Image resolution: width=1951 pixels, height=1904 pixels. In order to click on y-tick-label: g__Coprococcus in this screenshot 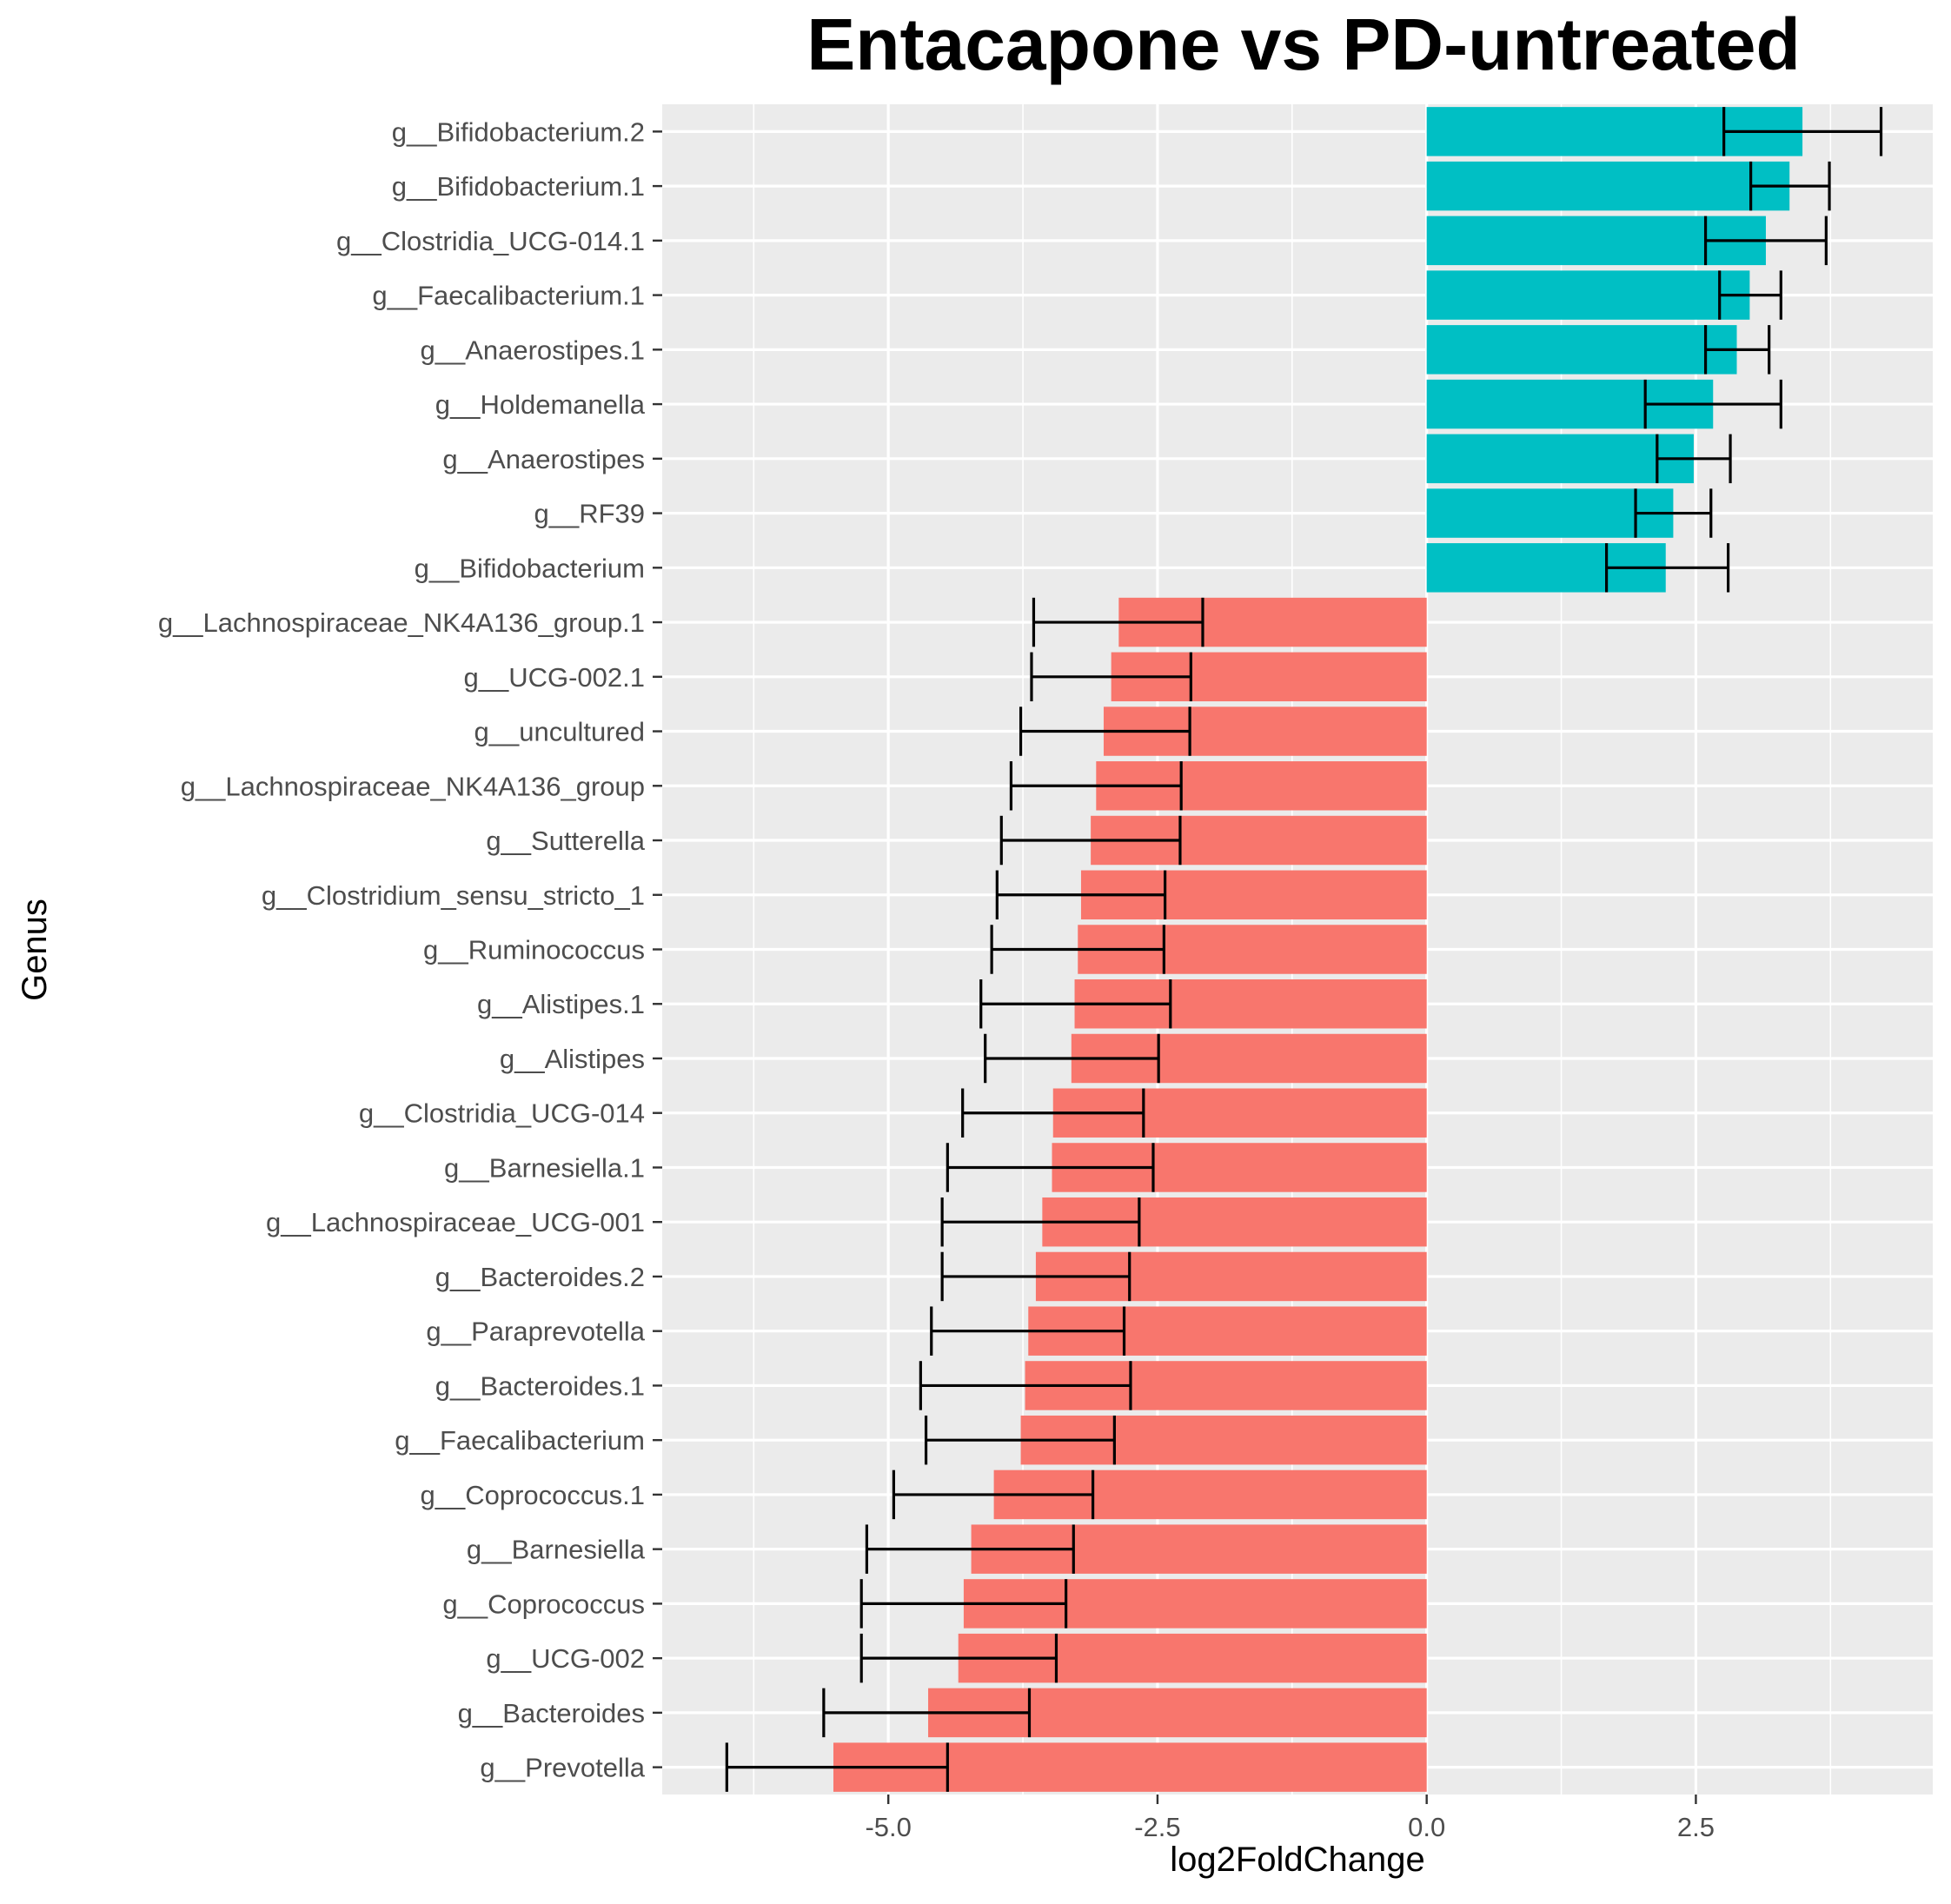, I will do `click(544, 1604)`.